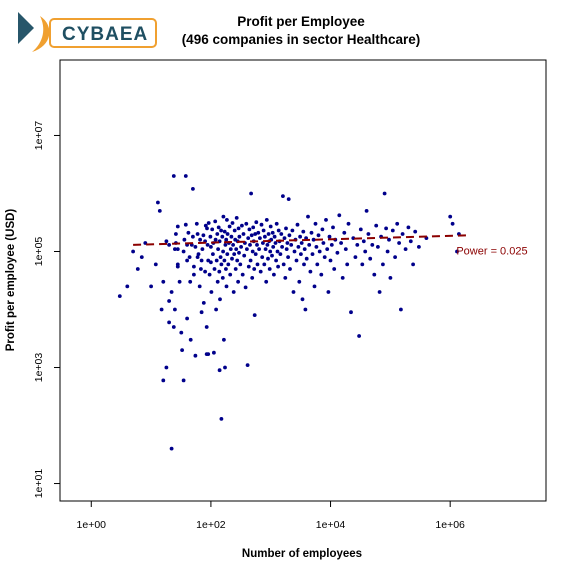  What do you see at coordinates (211, 525) in the screenshot?
I see `x-tick-label-1: 1e+02` at bounding box center [211, 525].